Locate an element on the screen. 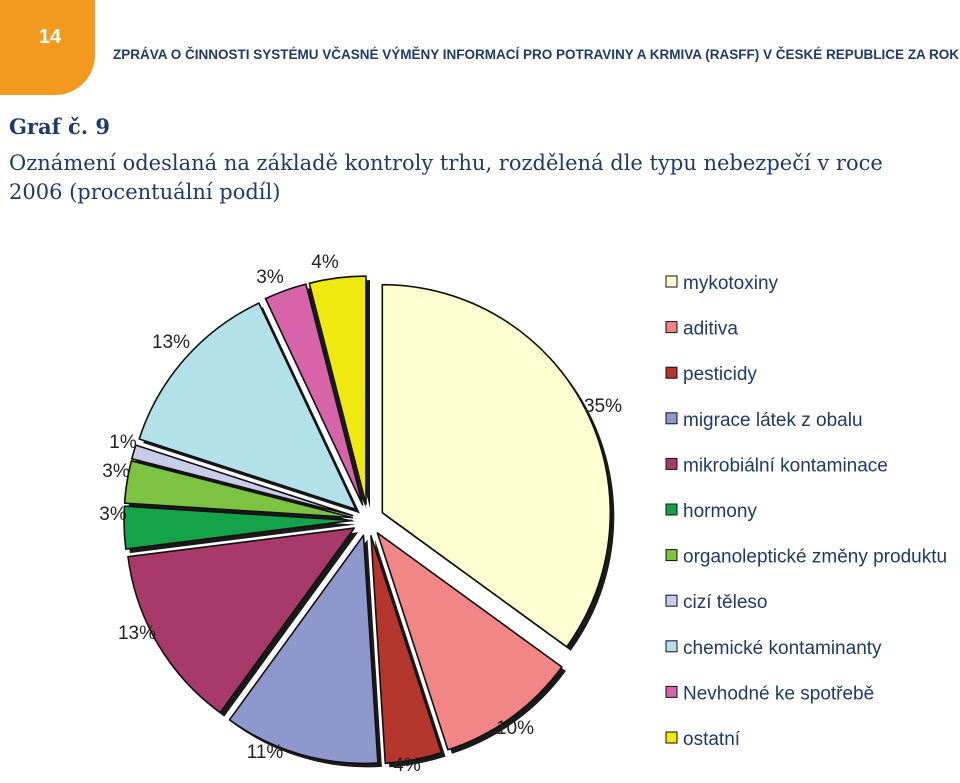  slice-label-aditiva: 10% is located at coordinates (515, 728).